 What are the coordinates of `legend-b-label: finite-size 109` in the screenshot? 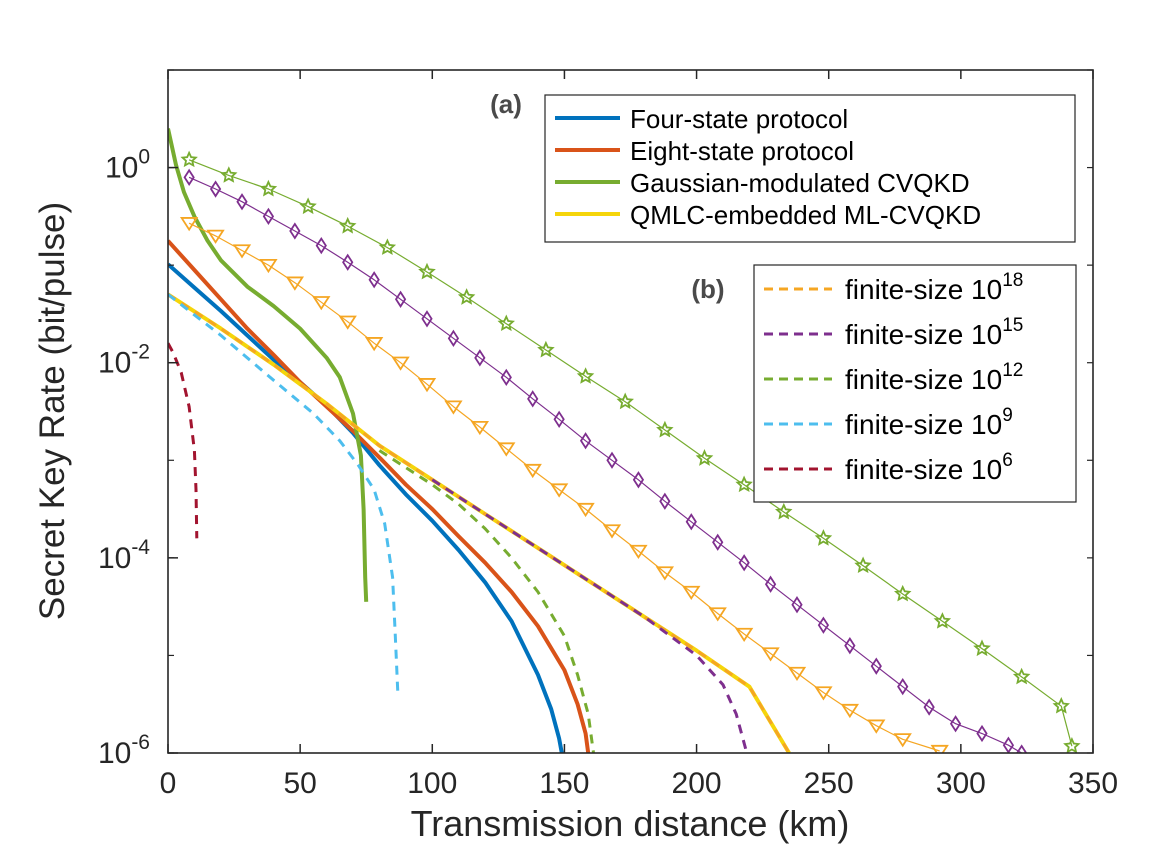 It's located at (929, 422).